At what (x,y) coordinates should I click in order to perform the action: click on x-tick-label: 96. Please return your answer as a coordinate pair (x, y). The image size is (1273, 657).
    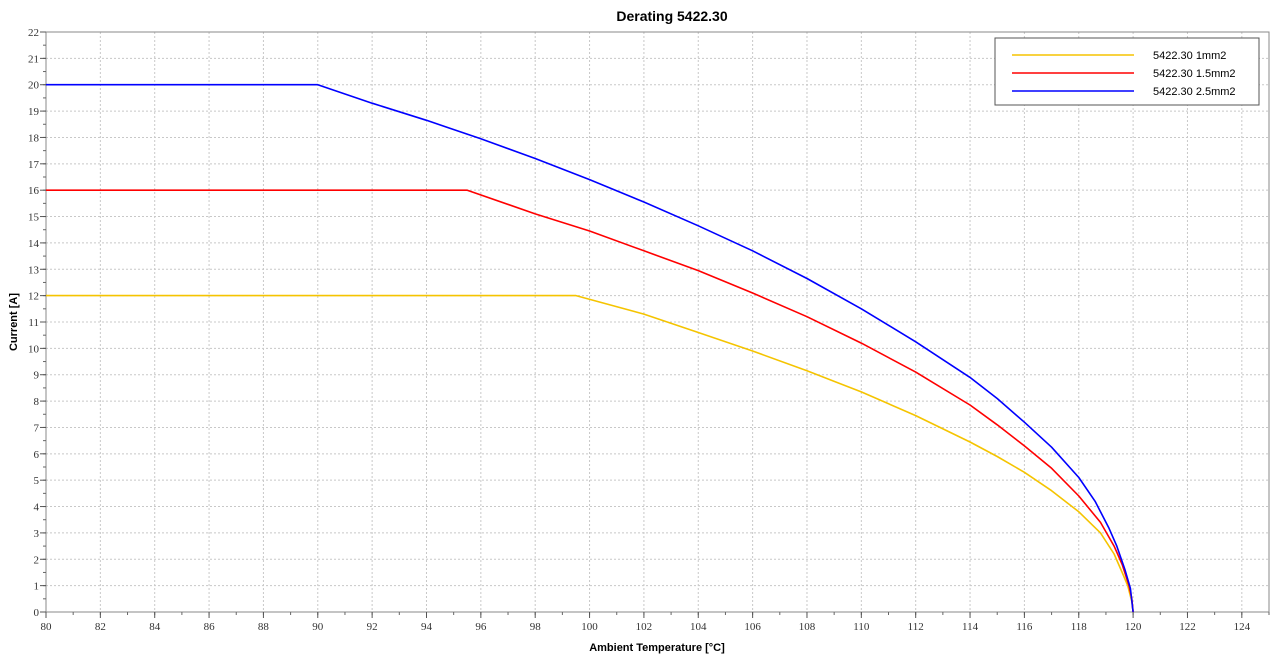
    Looking at the image, I should click on (481, 627).